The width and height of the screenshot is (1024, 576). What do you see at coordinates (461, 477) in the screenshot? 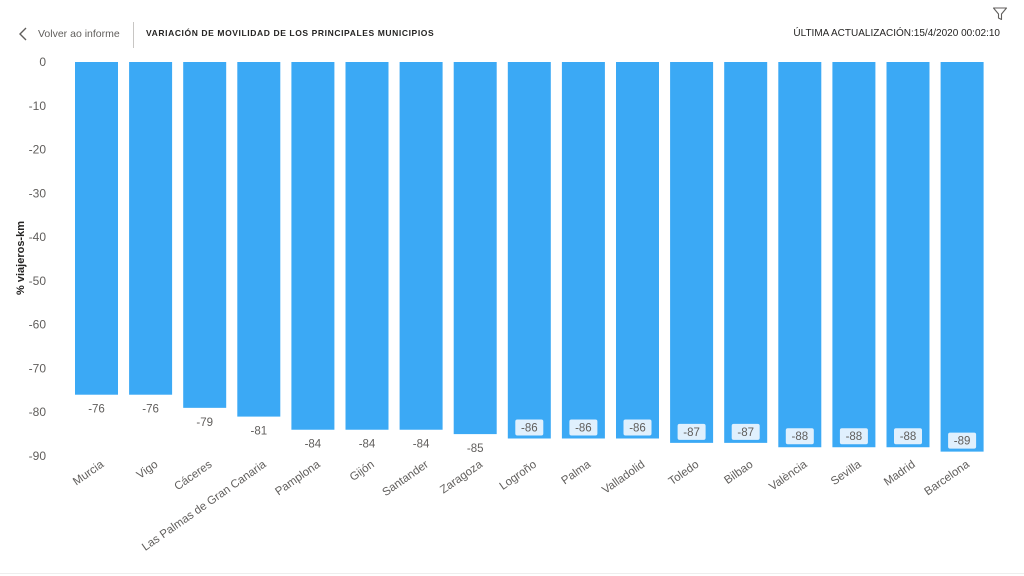
I see `x-tick-label: Zaragoza` at bounding box center [461, 477].